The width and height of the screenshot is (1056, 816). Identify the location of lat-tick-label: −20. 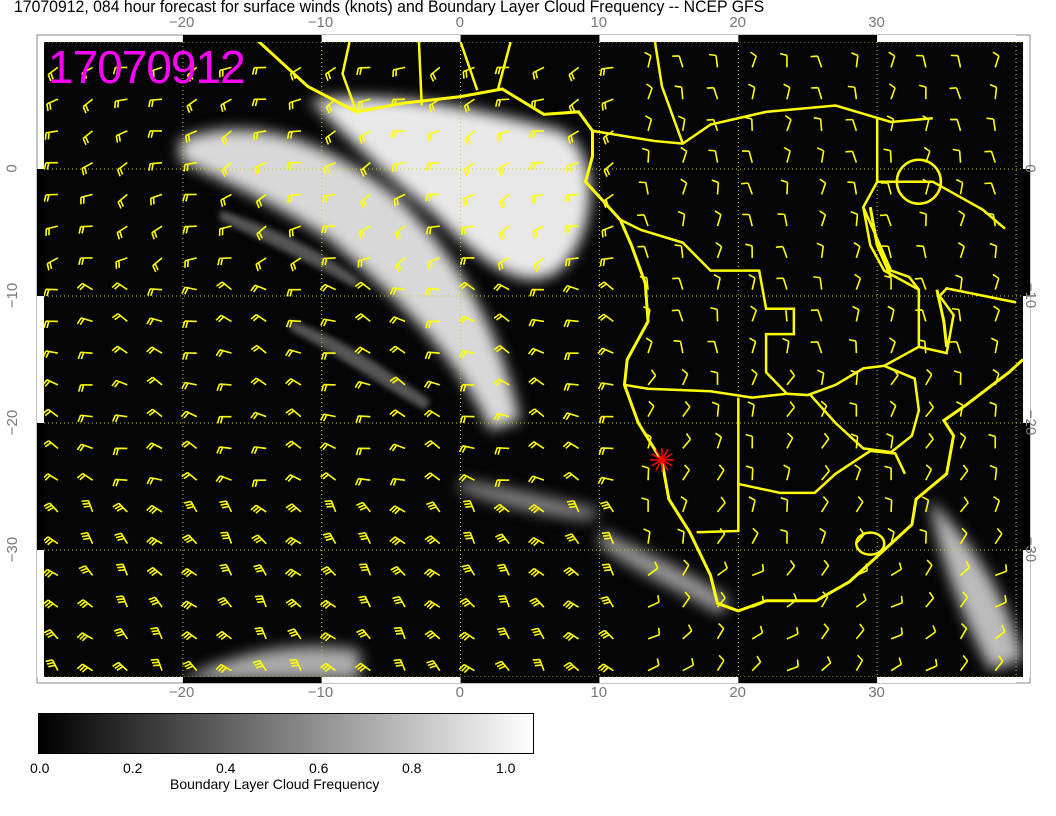
(13, 422).